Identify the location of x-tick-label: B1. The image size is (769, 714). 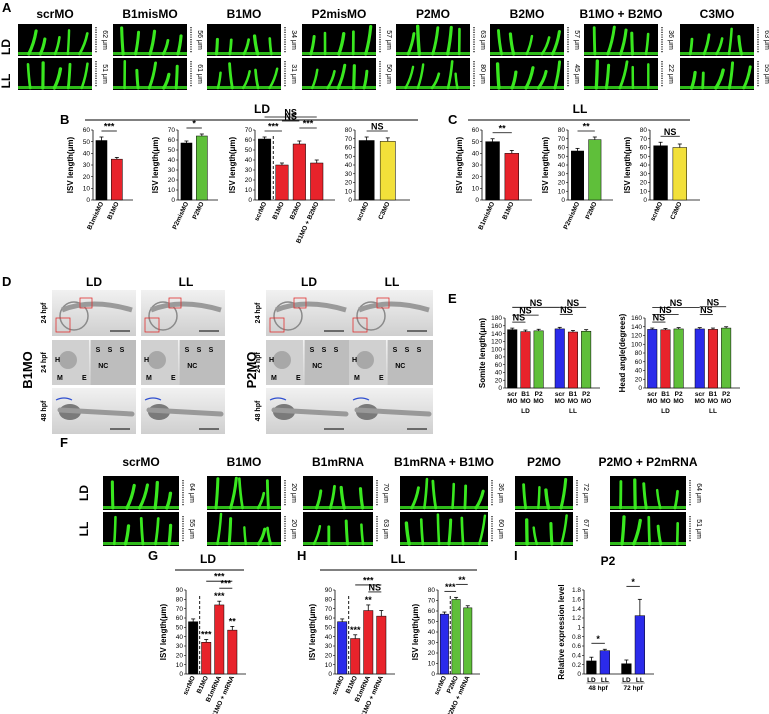
(713, 394).